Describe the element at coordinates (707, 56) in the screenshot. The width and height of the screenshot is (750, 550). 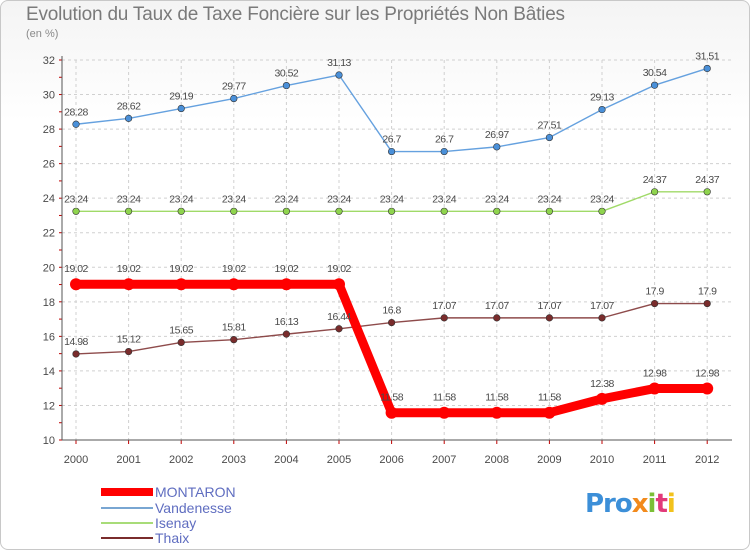
I see `data-label-vandenesse: 31.51` at that location.